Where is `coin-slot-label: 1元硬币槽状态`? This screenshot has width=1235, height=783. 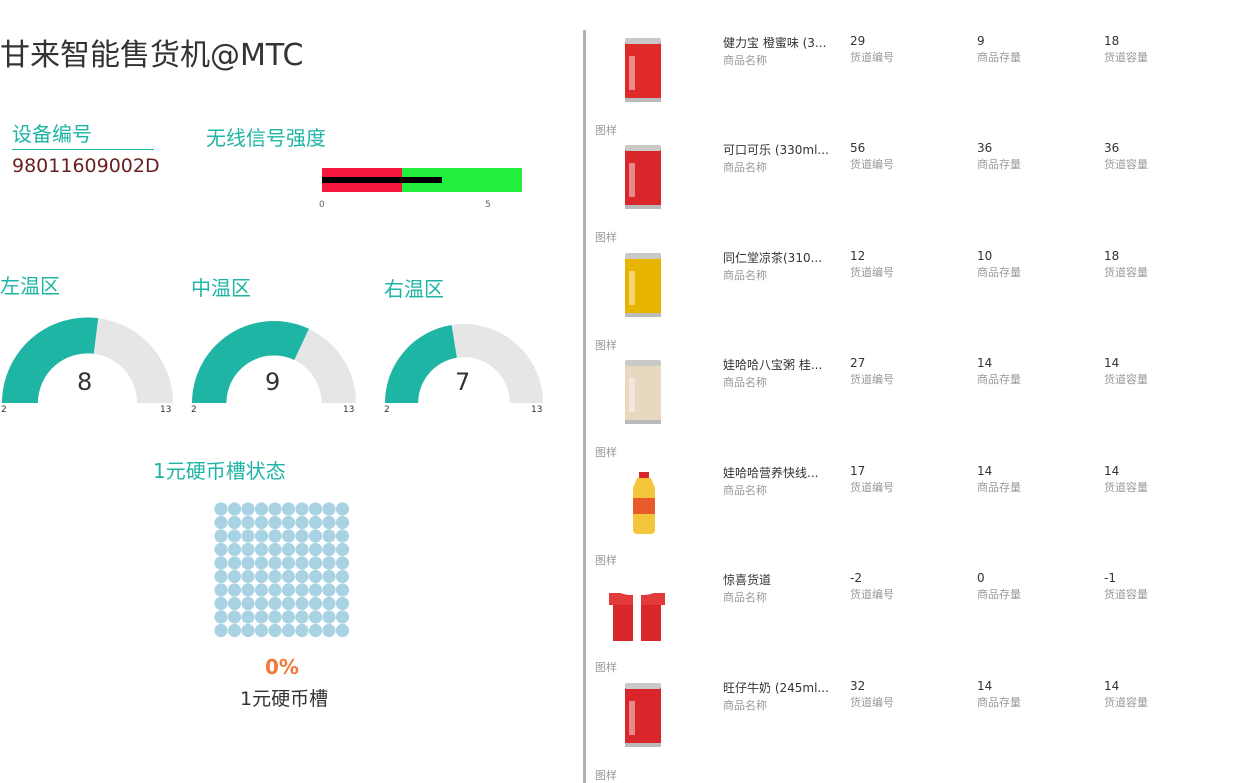 coin-slot-label: 1元硬币槽状态 is located at coordinates (219, 471).